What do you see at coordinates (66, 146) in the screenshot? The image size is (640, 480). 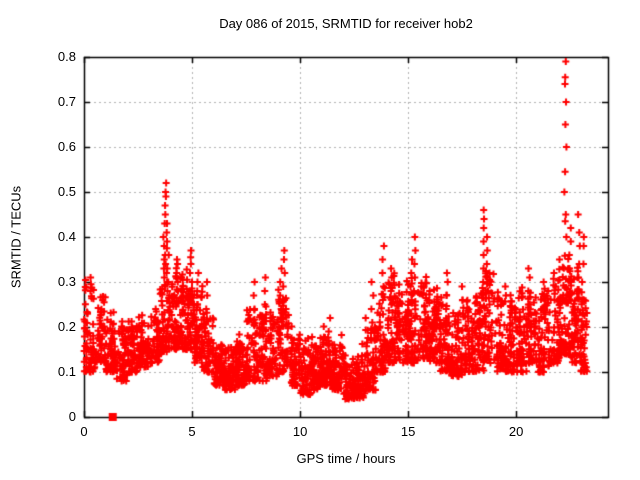 I see `y-tick-label: 0.6` at bounding box center [66, 146].